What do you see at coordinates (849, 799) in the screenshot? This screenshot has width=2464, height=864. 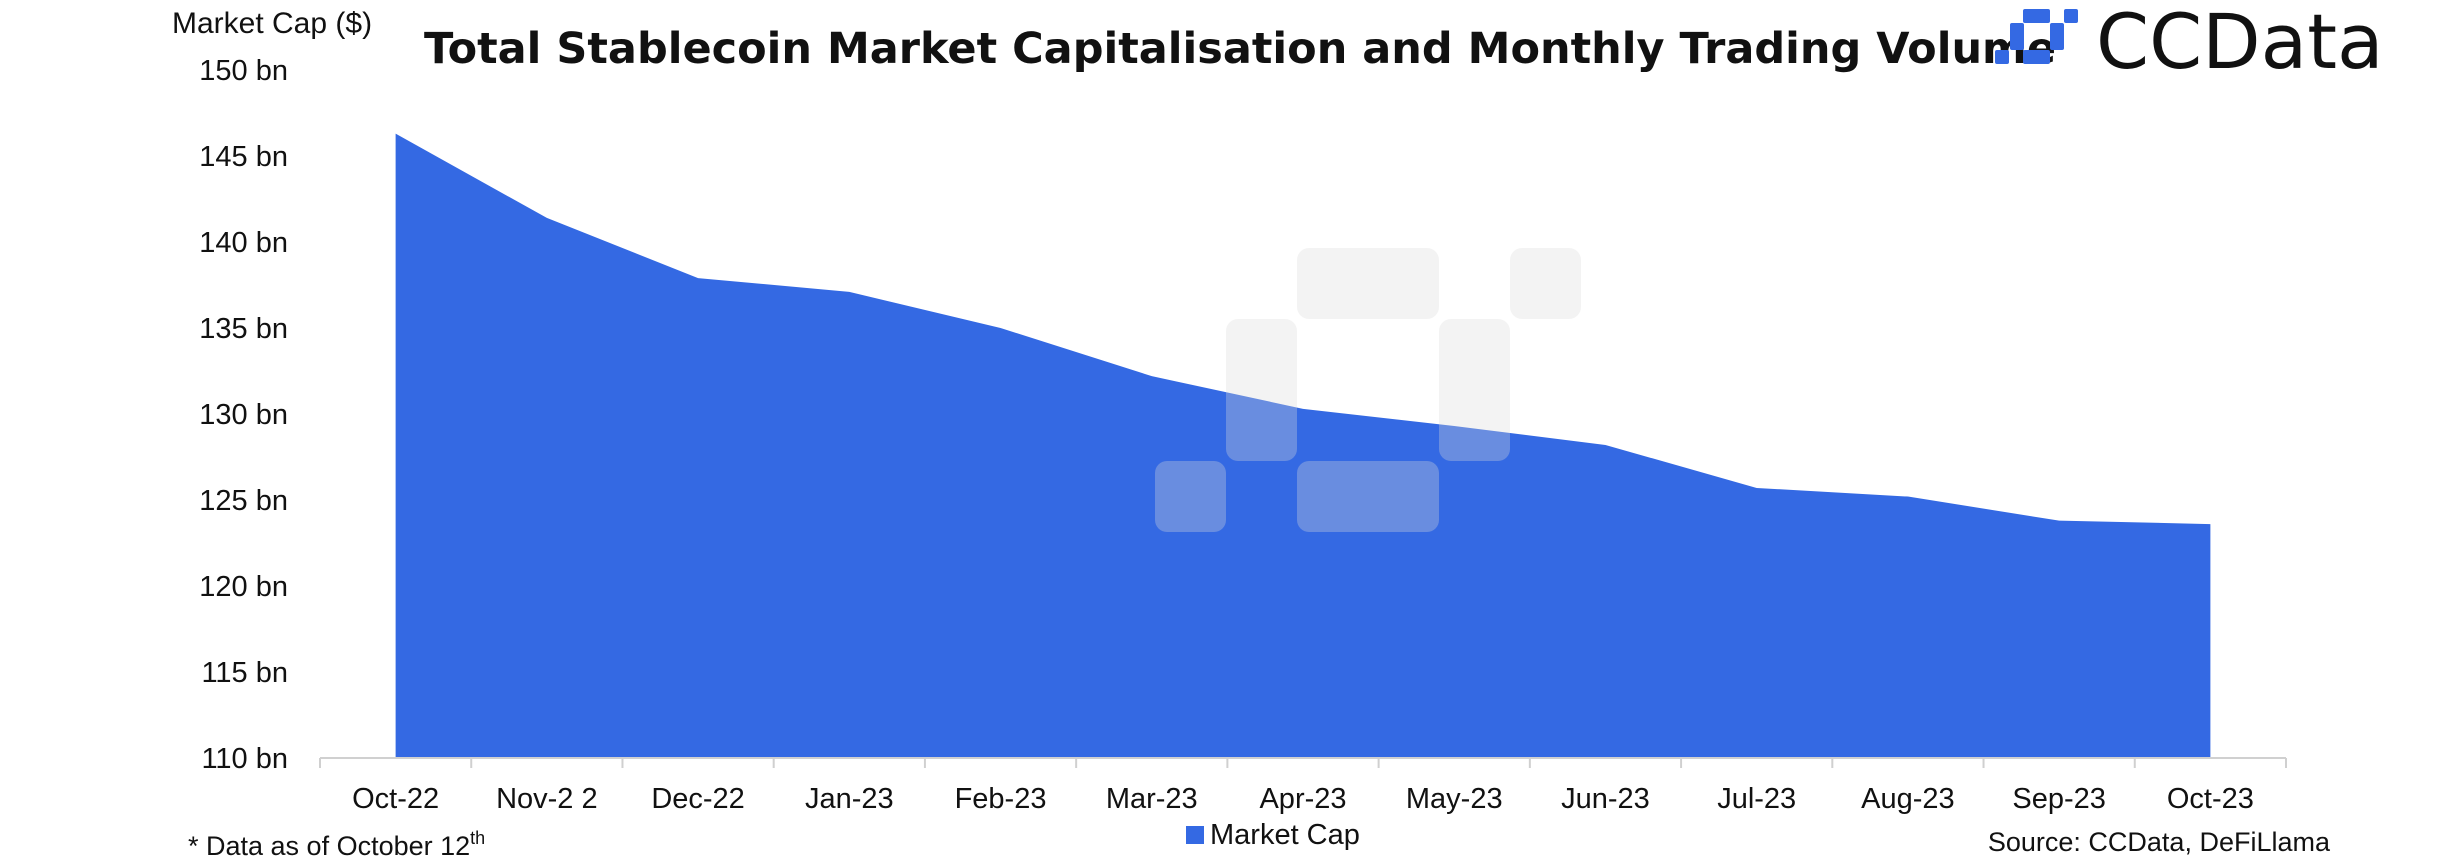 I see `x-tick-label: Jan-23` at bounding box center [849, 799].